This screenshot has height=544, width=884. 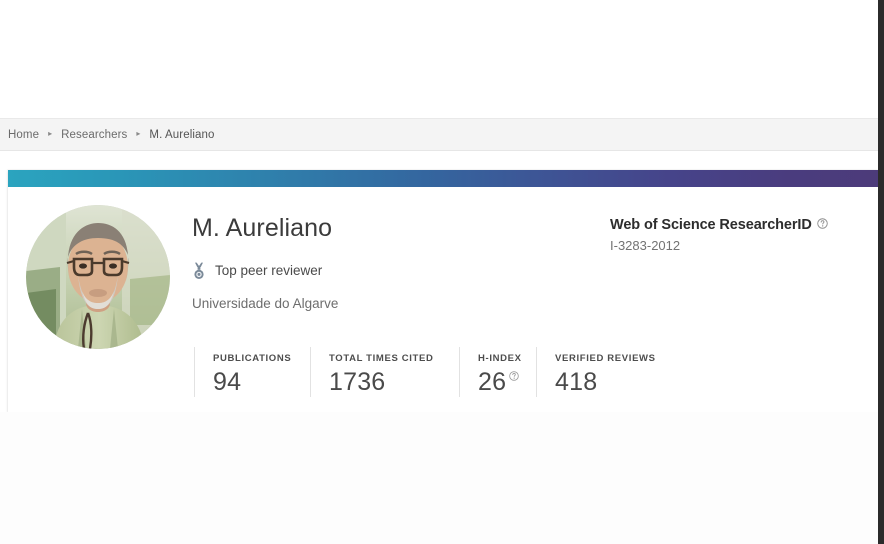 I want to click on stat-total-times-cited-value-row: 1736, so click(x=394, y=382).